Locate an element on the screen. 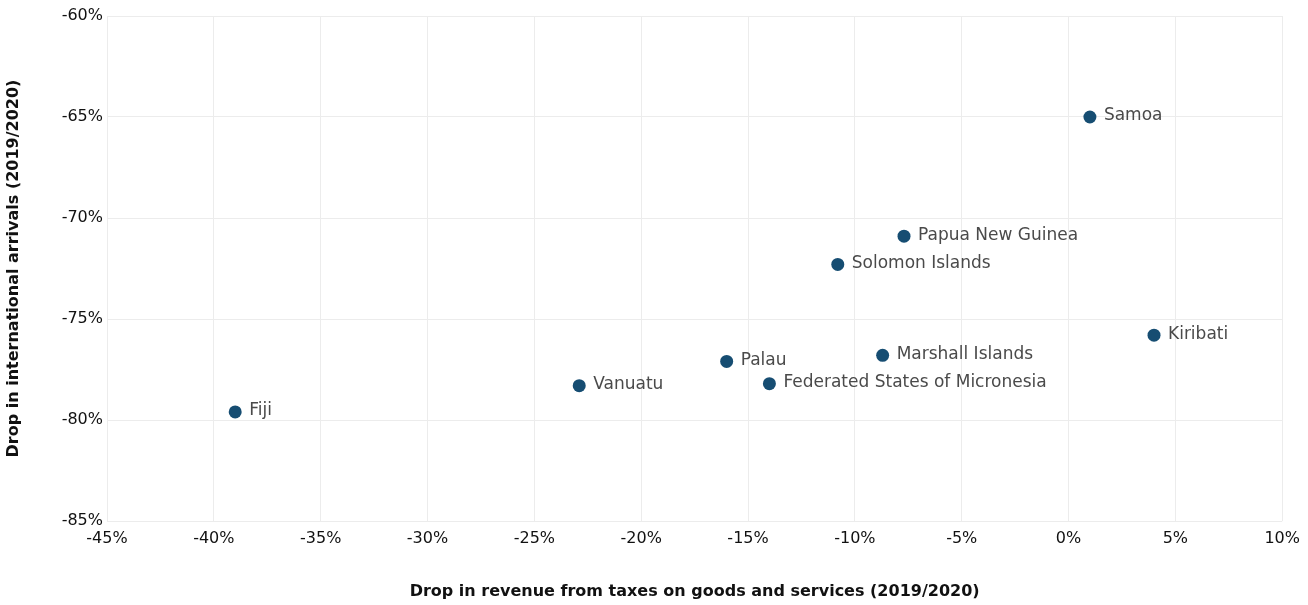  y-axis-title: Drop in international arrivals (2019/2020) is located at coordinates (12, 268).